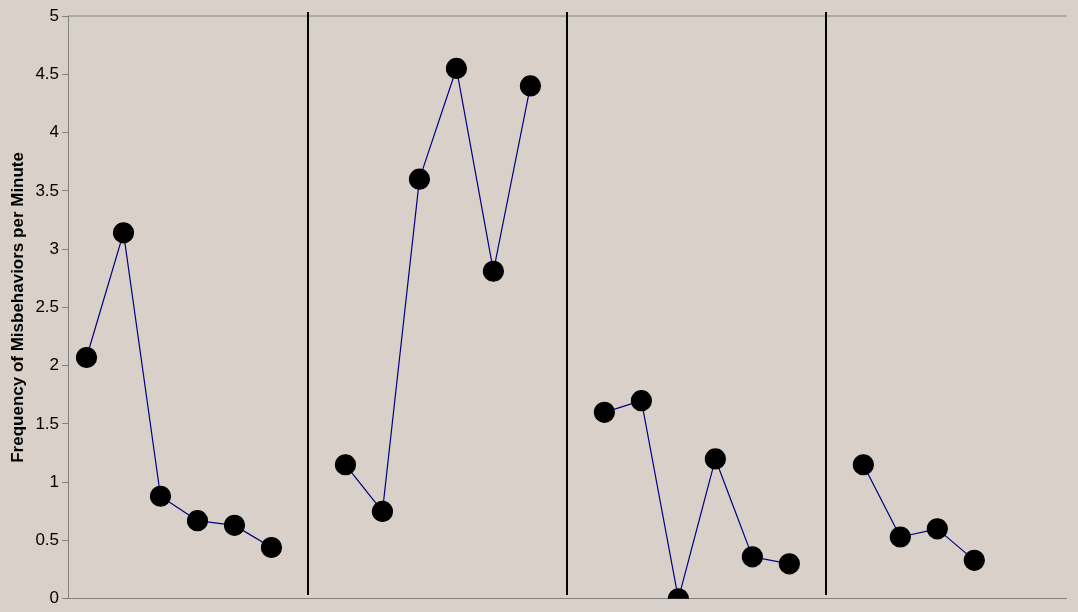 The image size is (1078, 612). What do you see at coordinates (47, 73) in the screenshot?
I see `y-tick-label: 4.5` at bounding box center [47, 73].